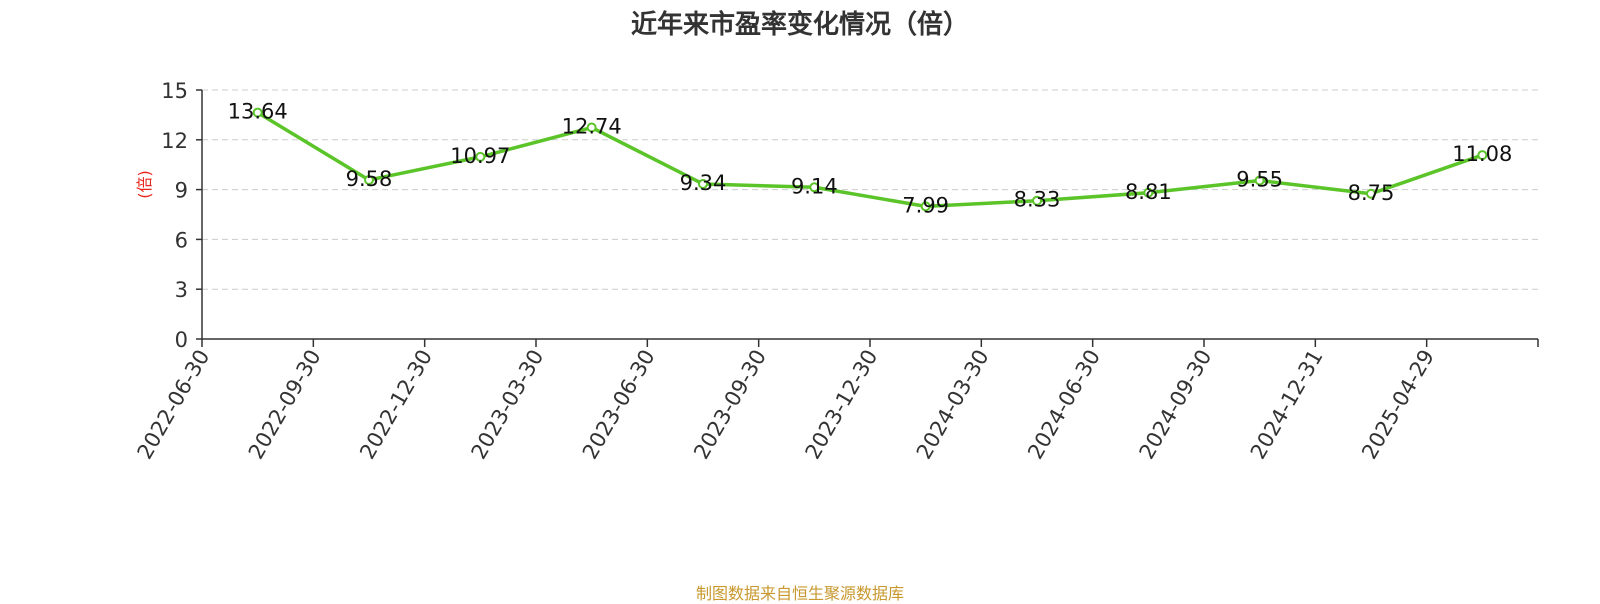  Describe the element at coordinates (1176, 405) in the screenshot. I see `x-tick-label: 2024-09-30` at that location.